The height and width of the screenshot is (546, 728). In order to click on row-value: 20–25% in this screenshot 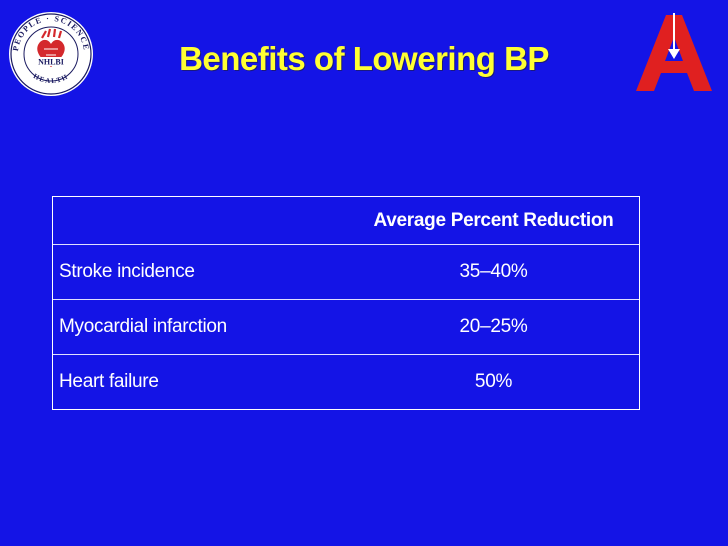, I will do `click(493, 326)`.